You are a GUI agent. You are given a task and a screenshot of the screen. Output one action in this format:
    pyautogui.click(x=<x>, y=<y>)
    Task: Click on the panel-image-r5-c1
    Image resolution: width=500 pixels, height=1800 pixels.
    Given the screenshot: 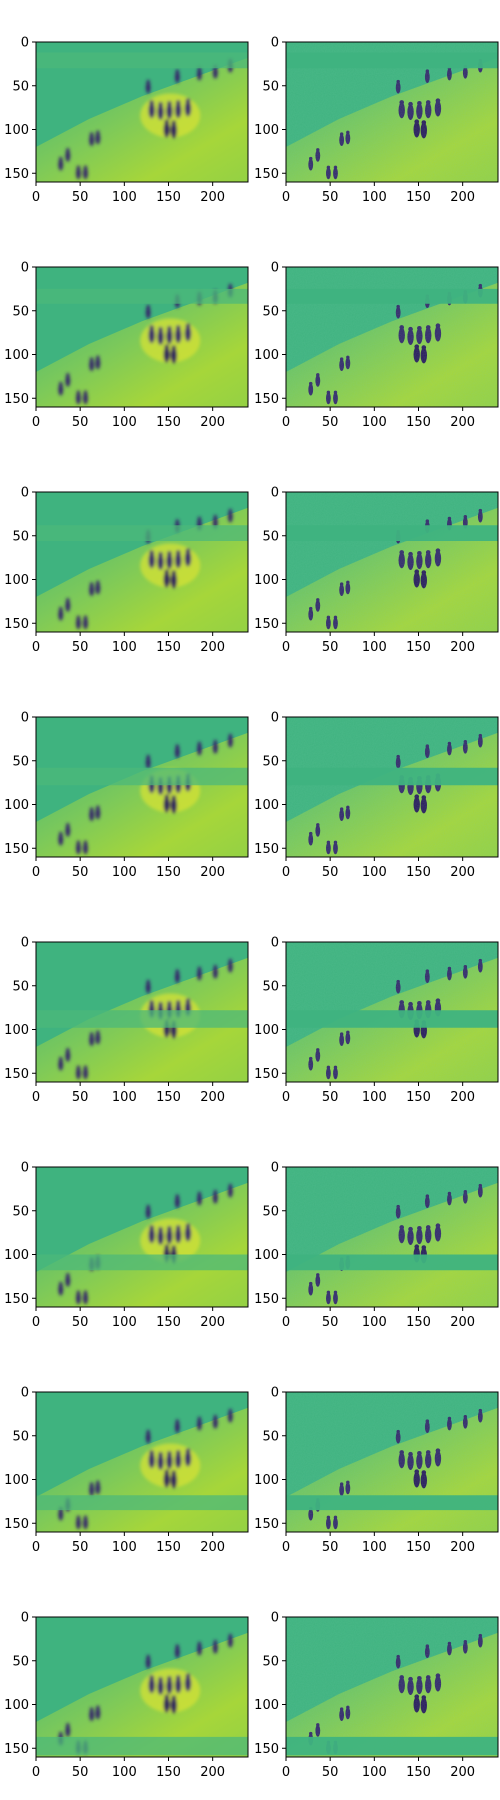 What is the action you would take?
    pyautogui.click(x=142, y=1012)
    